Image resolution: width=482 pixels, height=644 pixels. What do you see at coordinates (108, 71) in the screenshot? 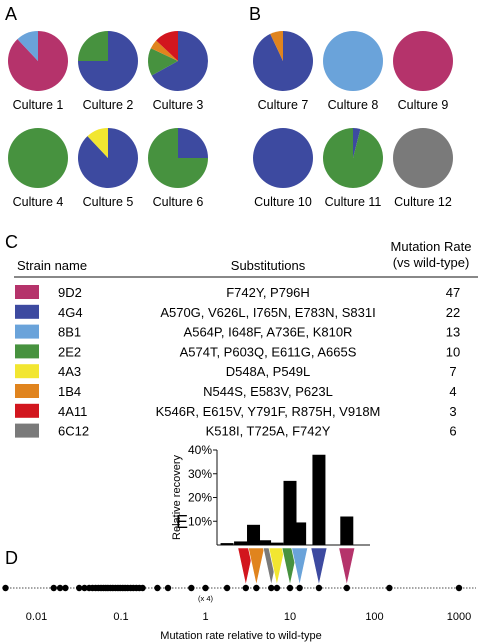
I see `pie-culture-2: Culture 2` at bounding box center [108, 71].